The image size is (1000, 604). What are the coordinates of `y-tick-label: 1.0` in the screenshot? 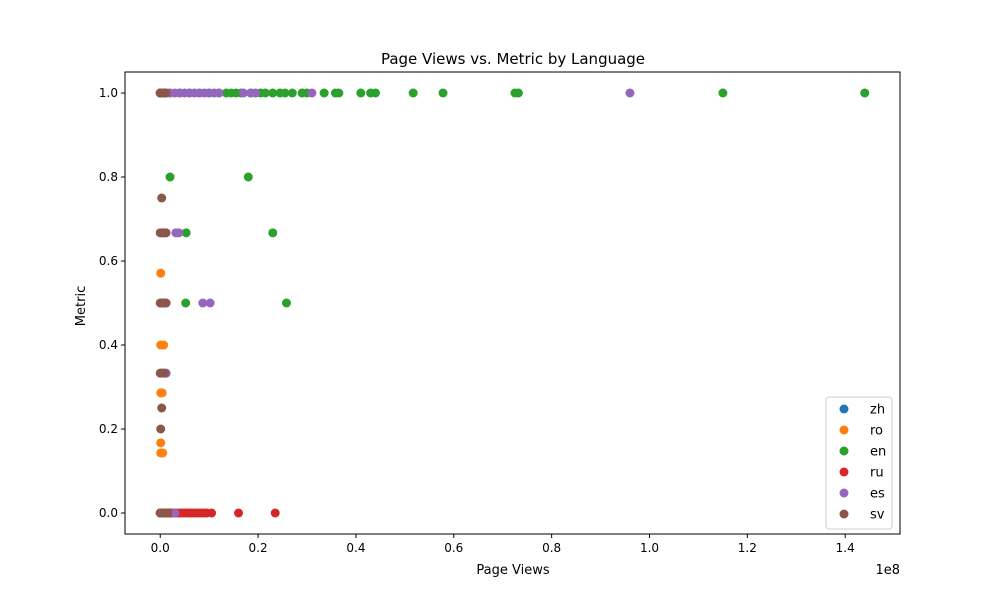 It's located at (108, 93).